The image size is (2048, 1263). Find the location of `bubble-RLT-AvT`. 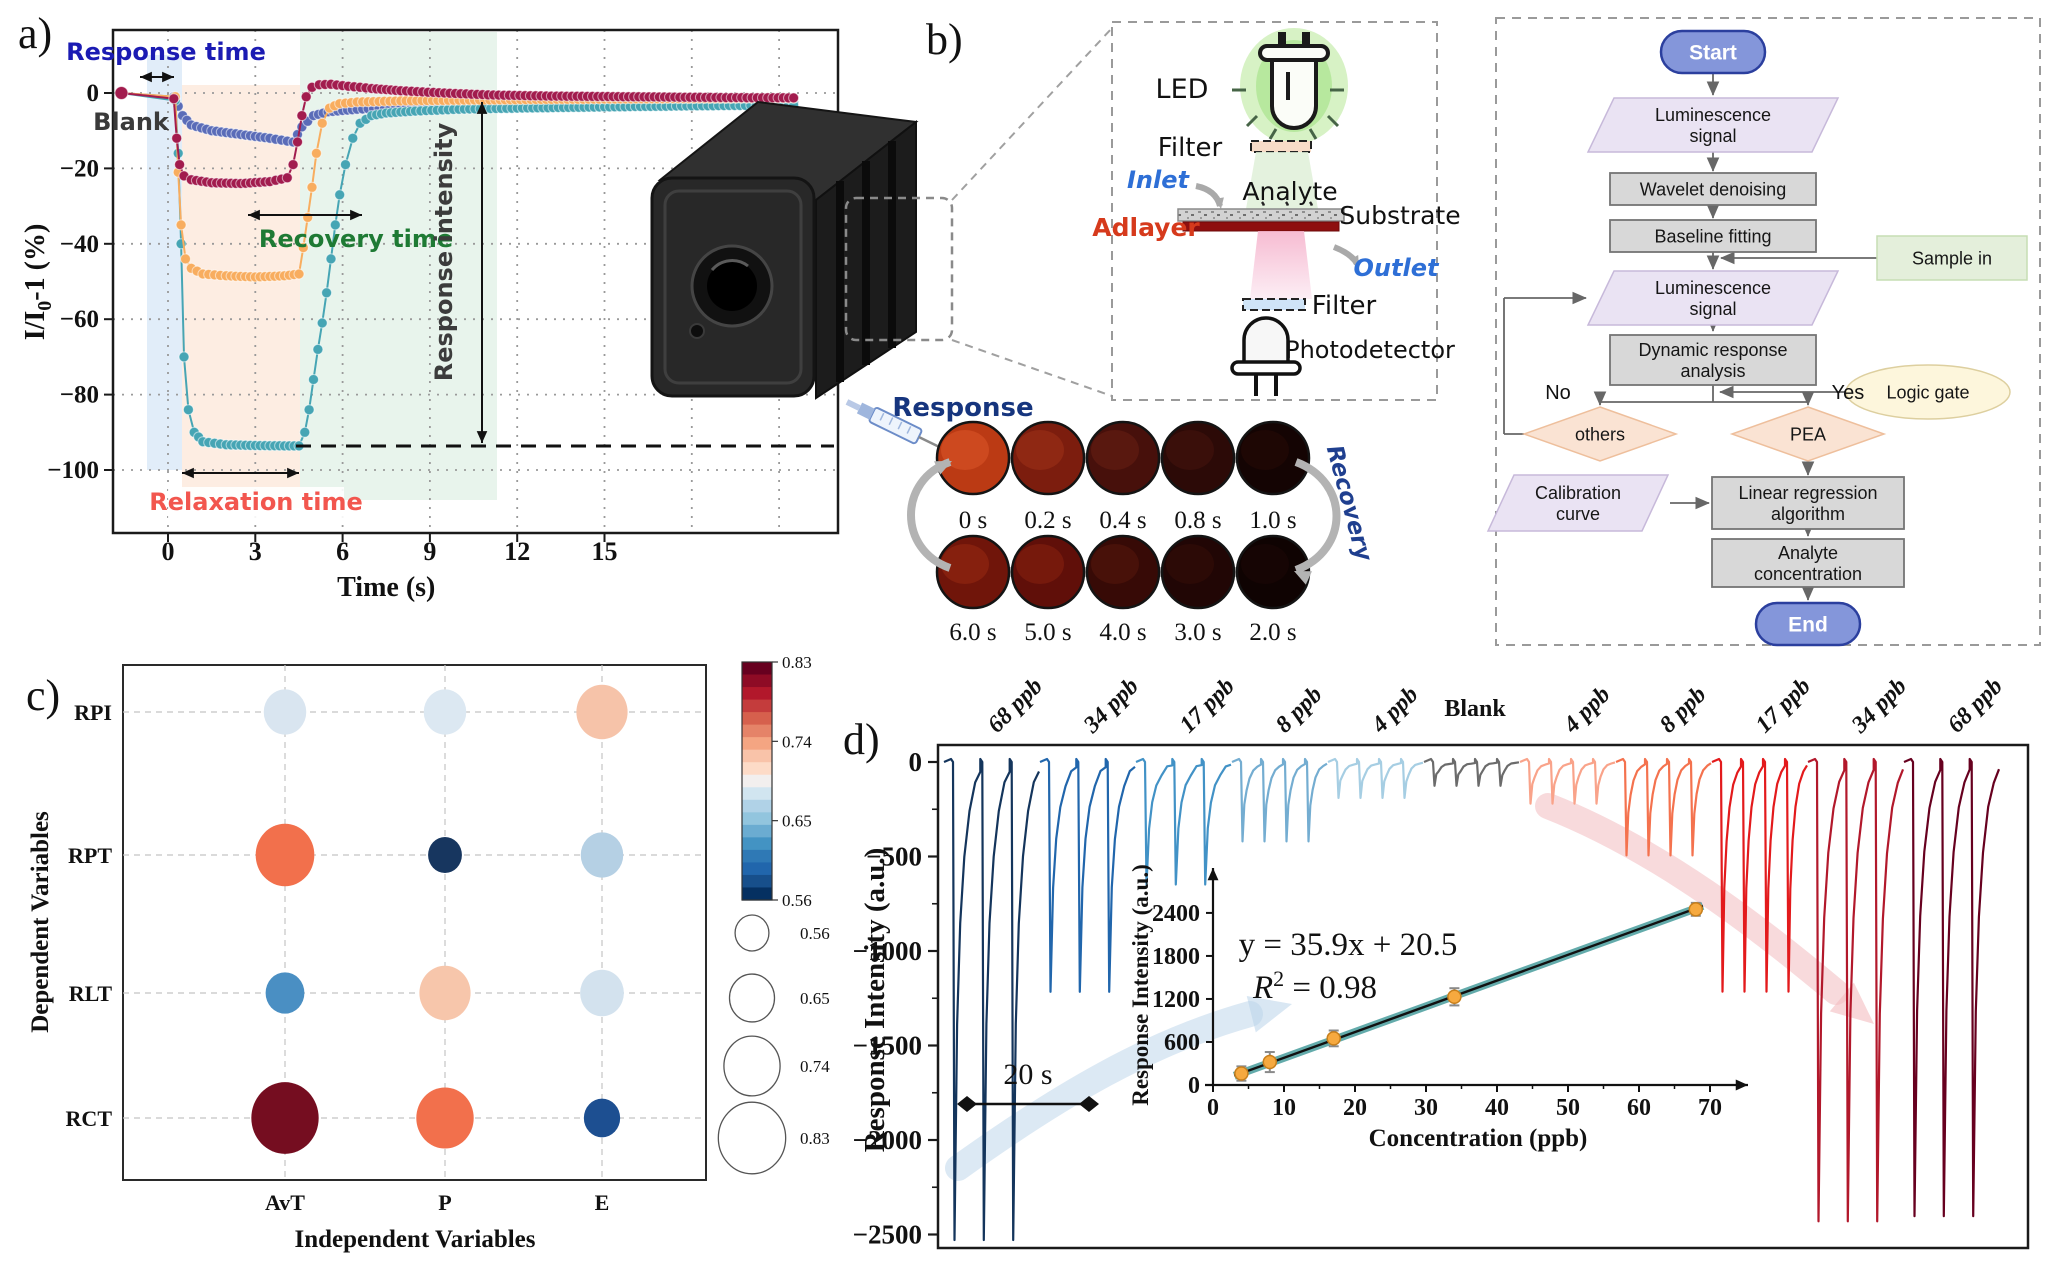

bubble-RLT-AvT is located at coordinates (285, 993).